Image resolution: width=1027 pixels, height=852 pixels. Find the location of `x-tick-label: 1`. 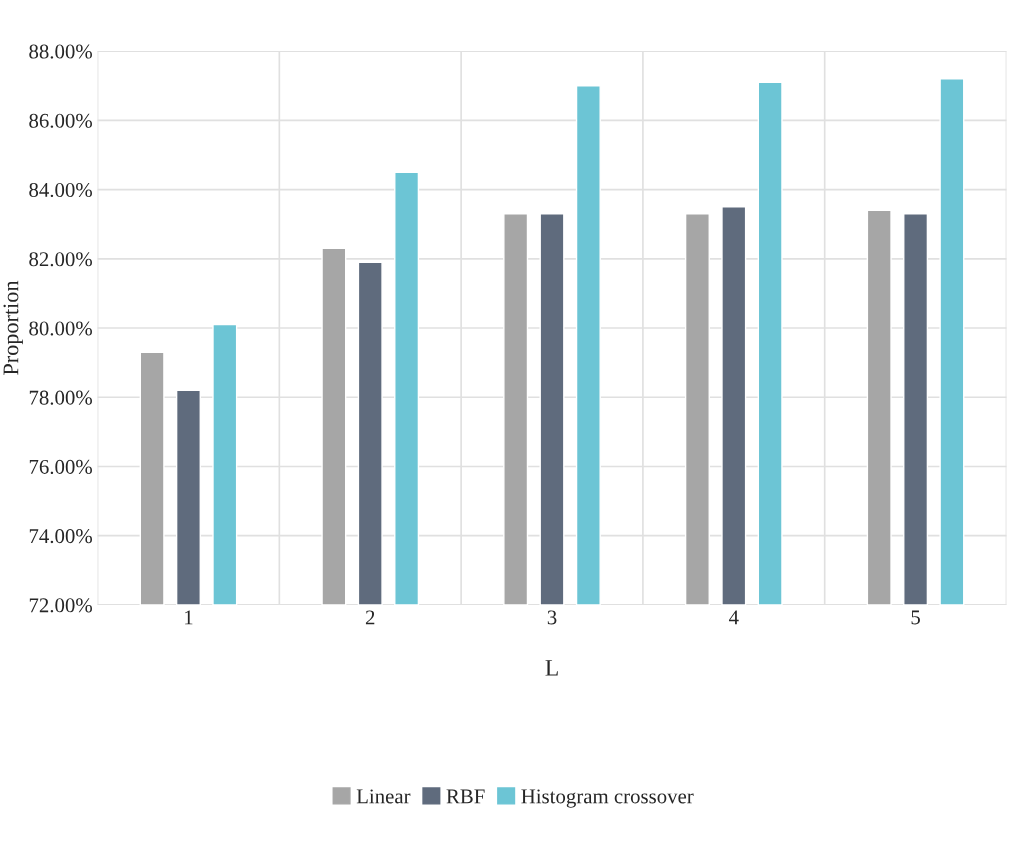

x-tick-label: 1 is located at coordinates (189, 617).